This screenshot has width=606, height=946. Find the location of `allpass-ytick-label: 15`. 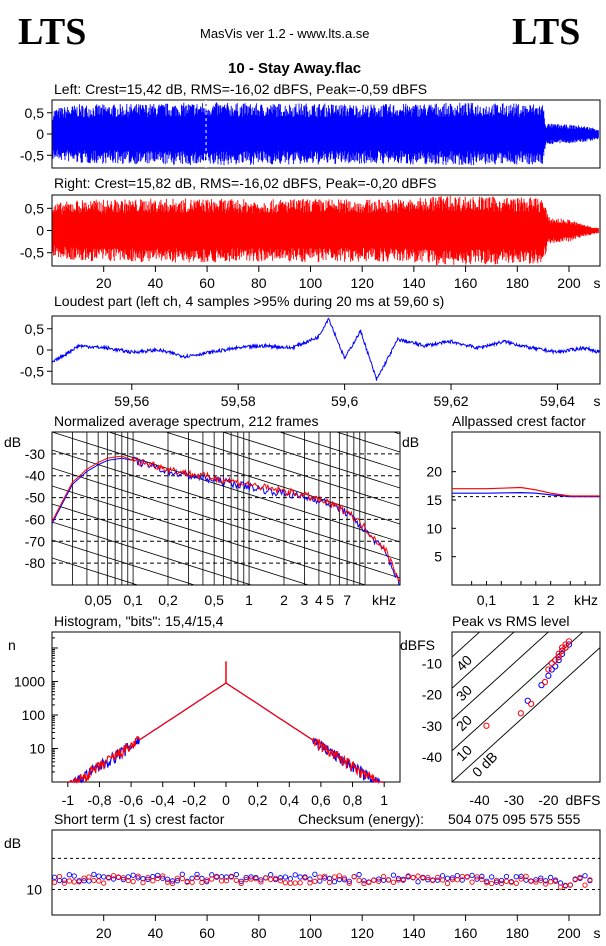

allpass-ytick-label: 15 is located at coordinates (434, 500).